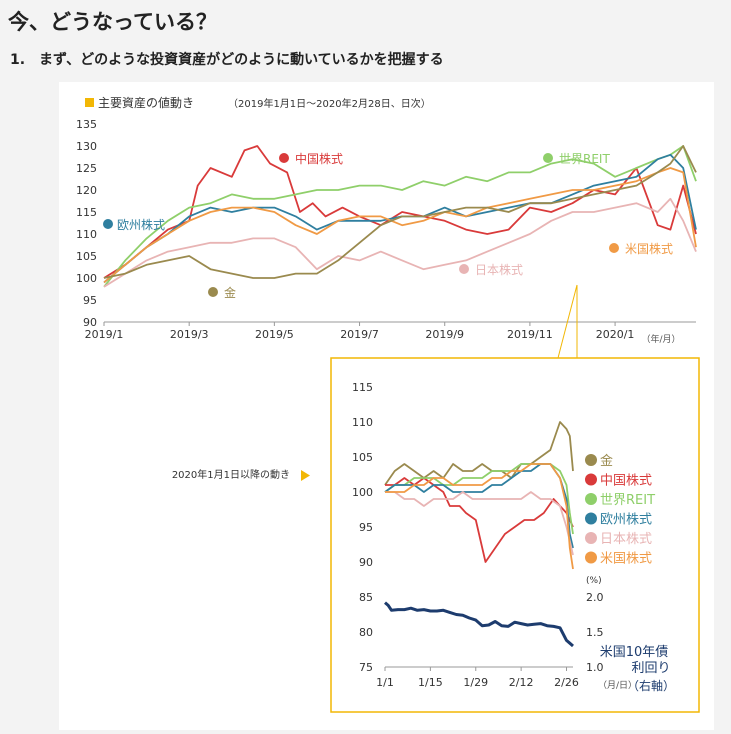  What do you see at coordinates (90, 300) in the screenshot?
I see `y-tick-label: 95` at bounding box center [90, 300].